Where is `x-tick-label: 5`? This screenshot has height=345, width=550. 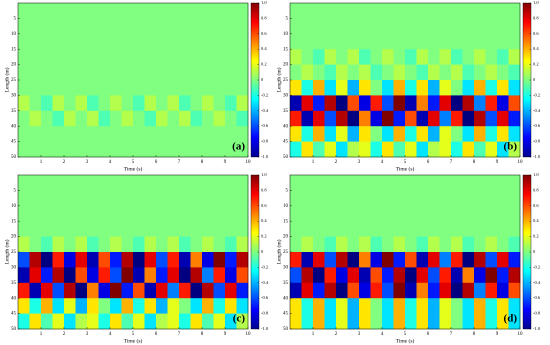 x-tick-label: 5 is located at coordinates (405, 162).